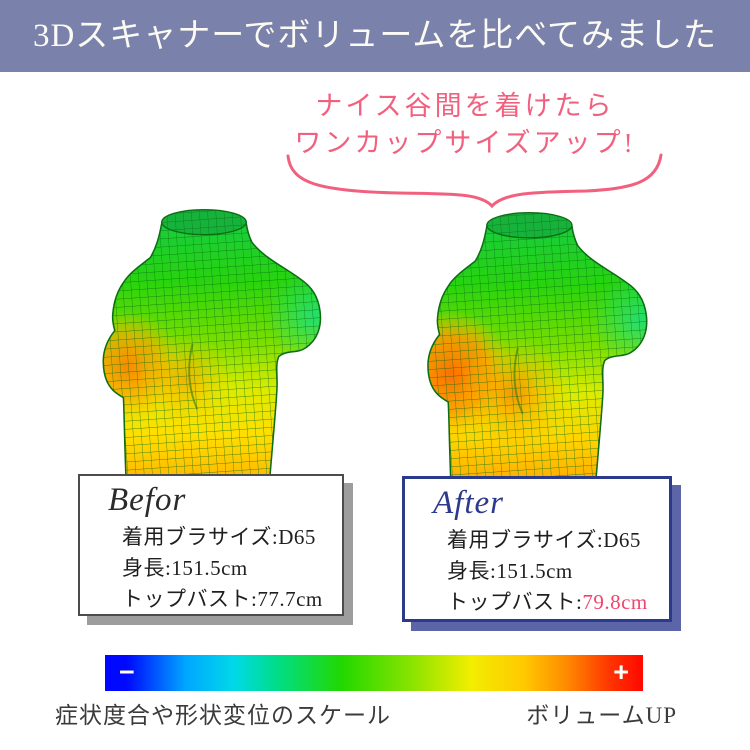 This screenshot has width=750, height=750. Describe the element at coordinates (615, 602) in the screenshot. I see `after-top-bust-value: 79.8cm` at that location.